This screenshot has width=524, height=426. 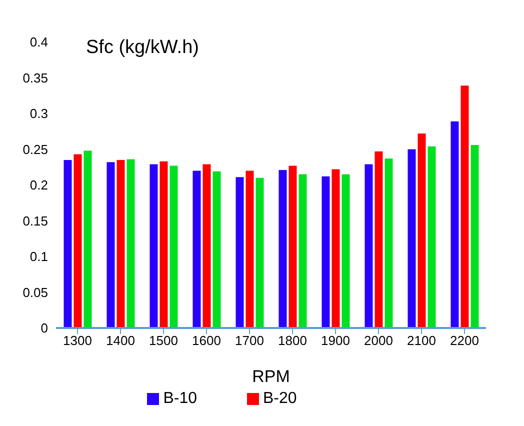 I want to click on y-tick-label: 0.15, so click(x=35, y=220).